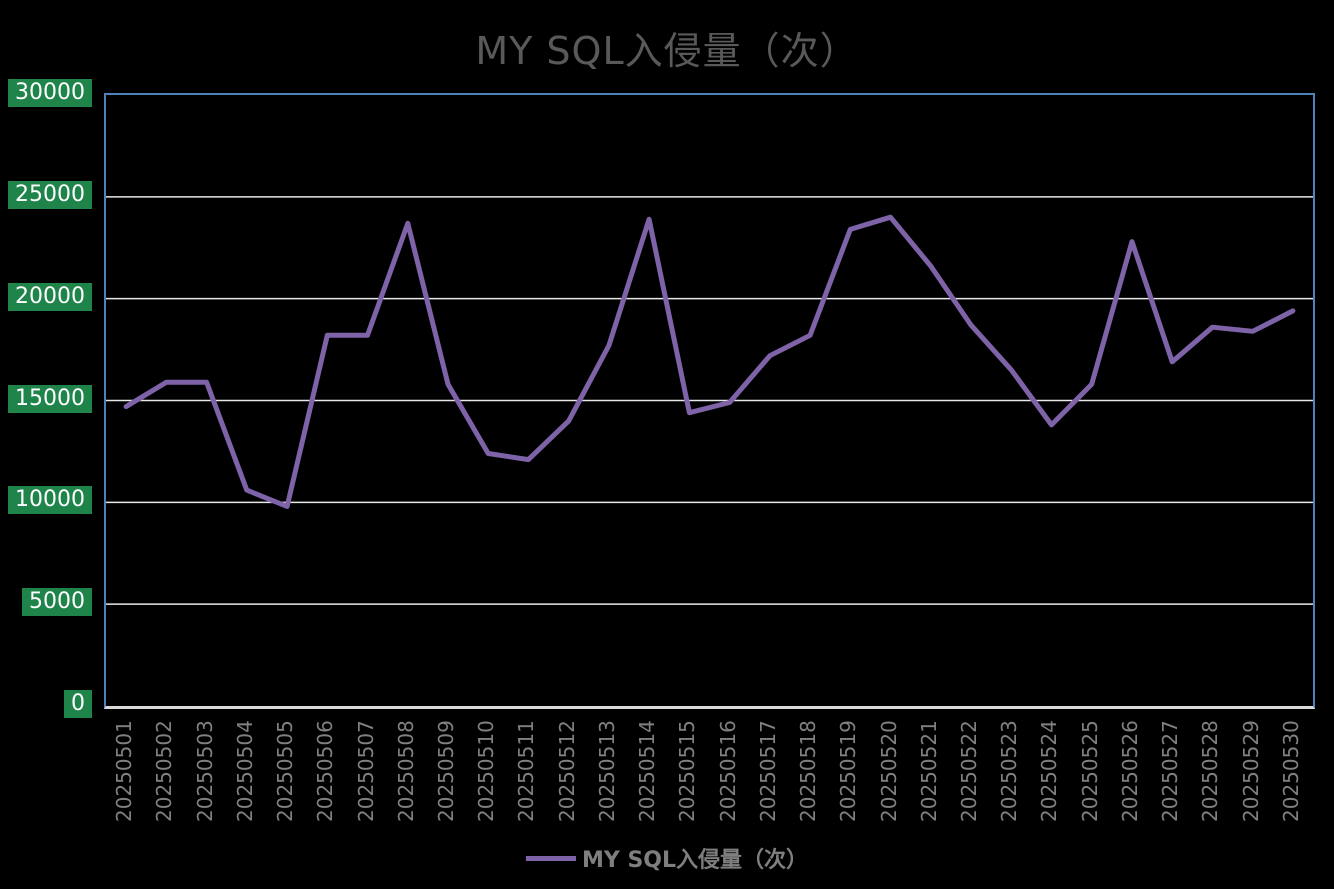  What do you see at coordinates (1170, 771) in the screenshot?
I see `x-axis-label: 20250527` at bounding box center [1170, 771].